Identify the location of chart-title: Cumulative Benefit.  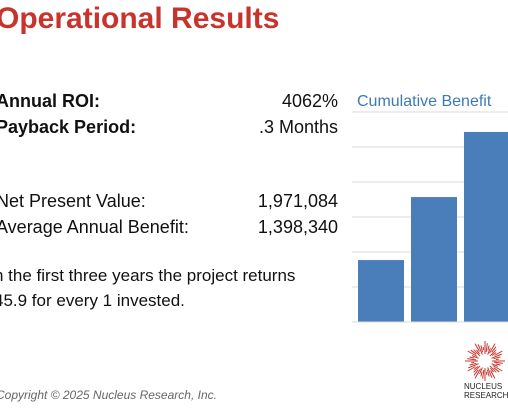
(424, 101).